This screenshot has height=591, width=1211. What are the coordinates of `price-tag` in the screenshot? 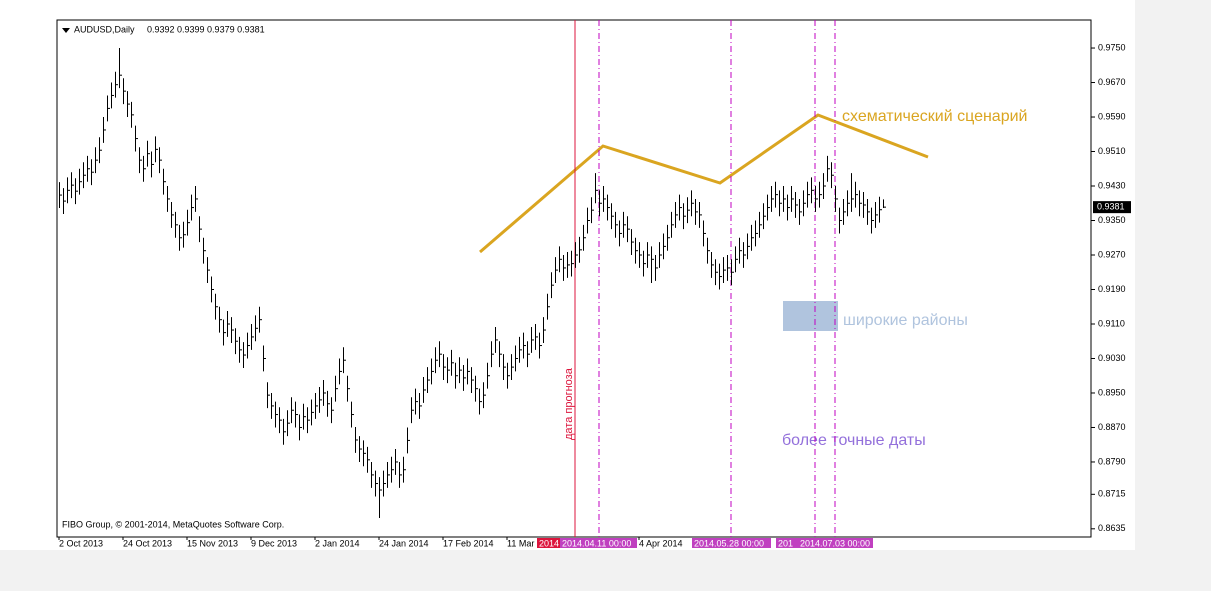 It's located at (1112, 207).